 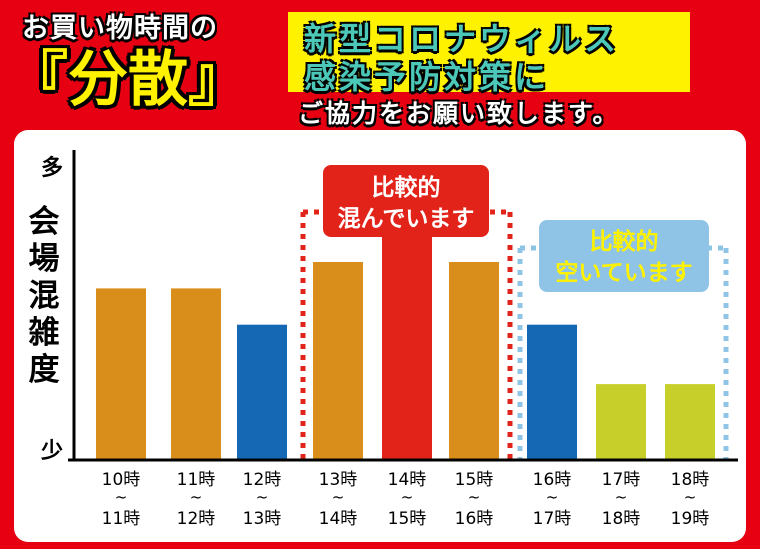 I want to click on x-tick-label-bottom: 11時, so click(x=121, y=519).